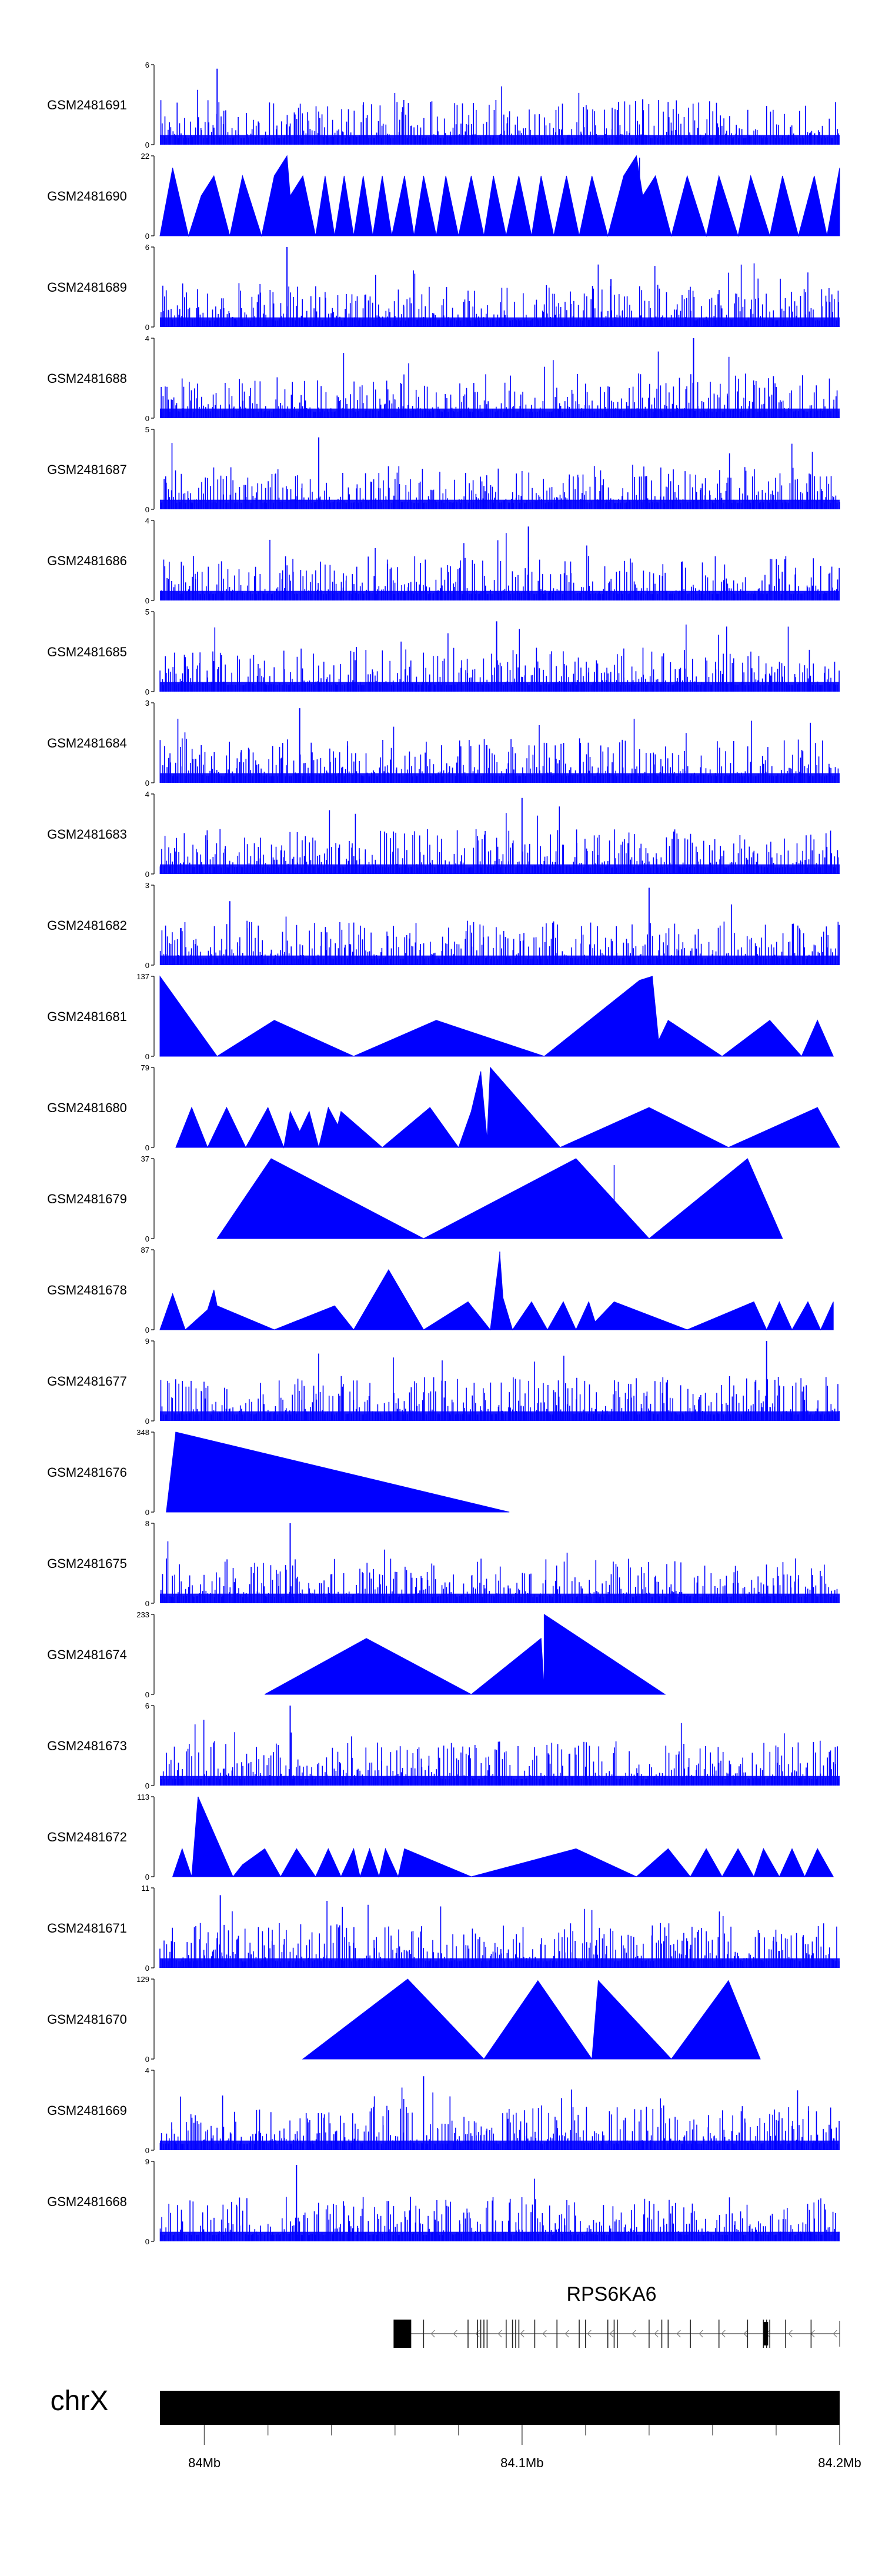 This screenshot has height=2576, width=882. What do you see at coordinates (87, 378) in the screenshot?
I see `track-label: GSM2481688` at bounding box center [87, 378].